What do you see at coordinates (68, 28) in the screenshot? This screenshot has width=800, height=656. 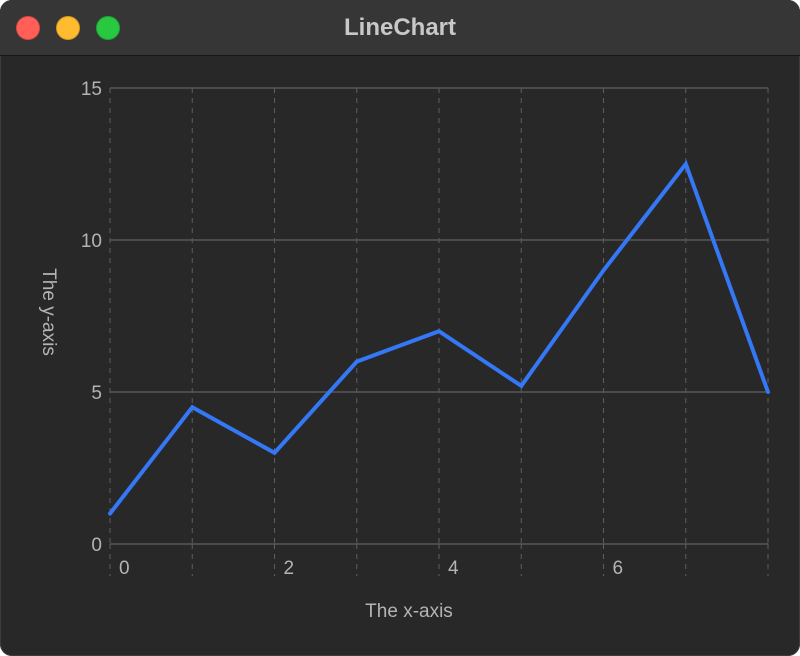 I see `minimize-button` at bounding box center [68, 28].